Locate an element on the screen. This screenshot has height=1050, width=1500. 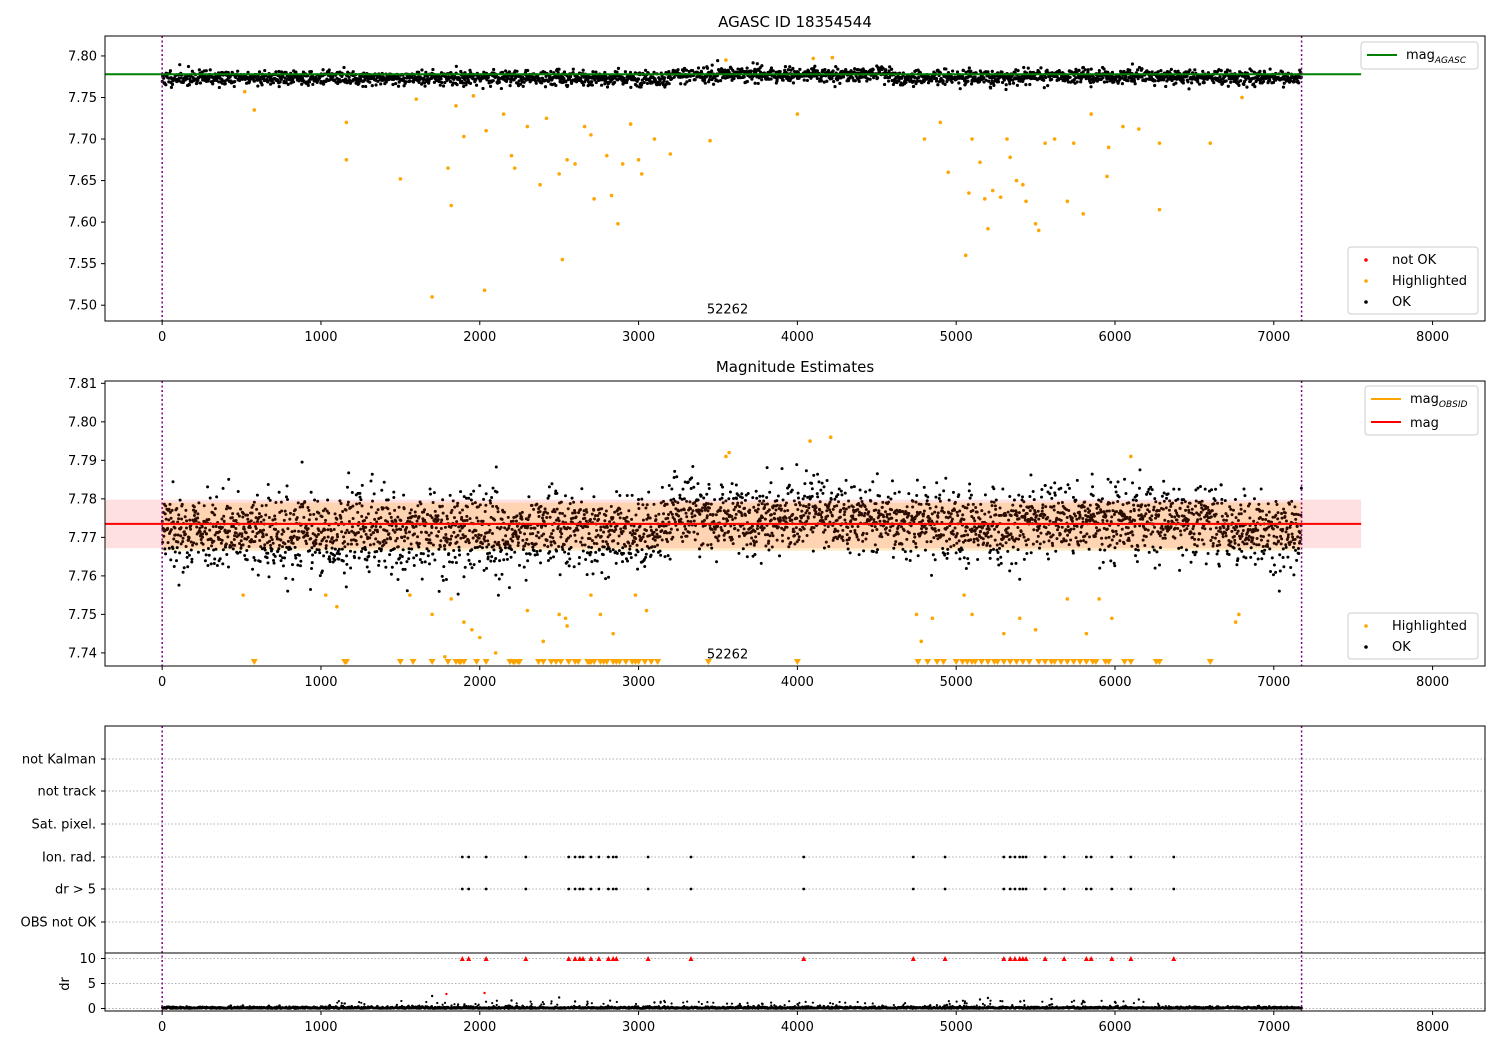
ytick-label: 7.75 is located at coordinates (82, 98).